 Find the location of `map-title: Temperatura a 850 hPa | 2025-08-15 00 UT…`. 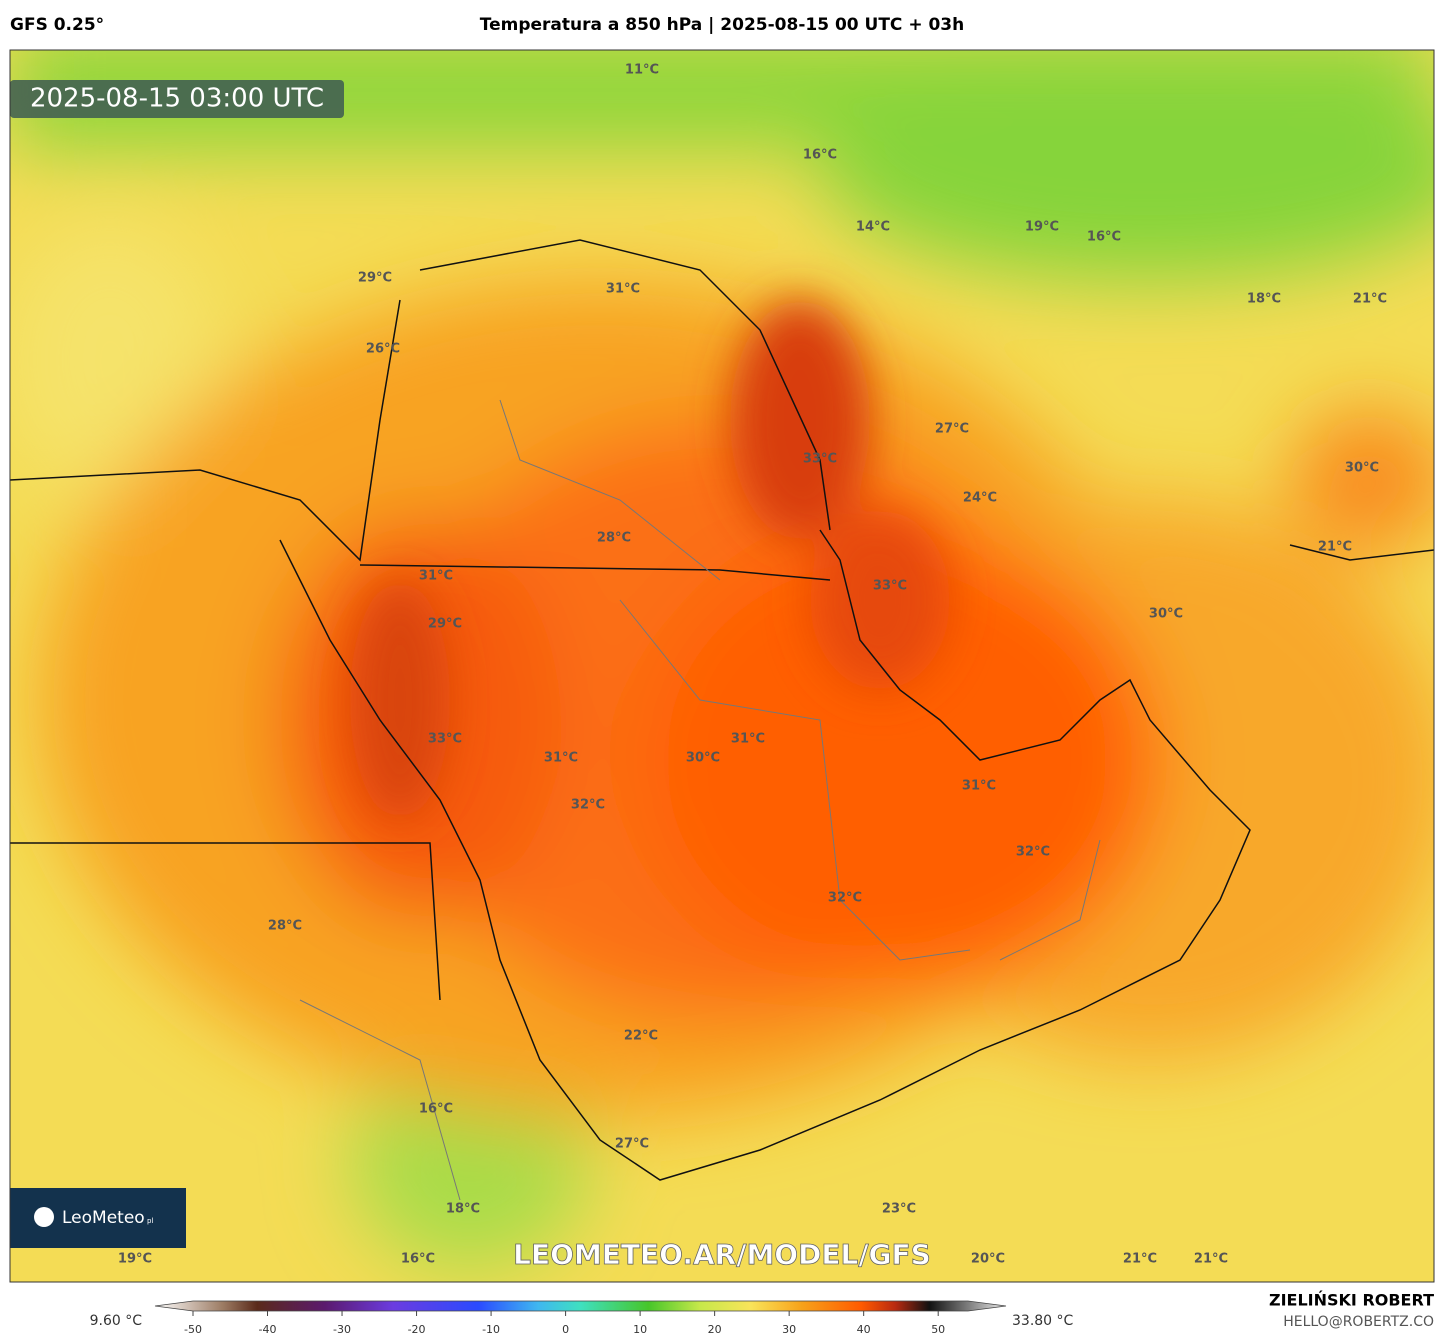

map-title: Temperatura a 850 hPa | 2025-08-15 00 UT… is located at coordinates (722, 25).